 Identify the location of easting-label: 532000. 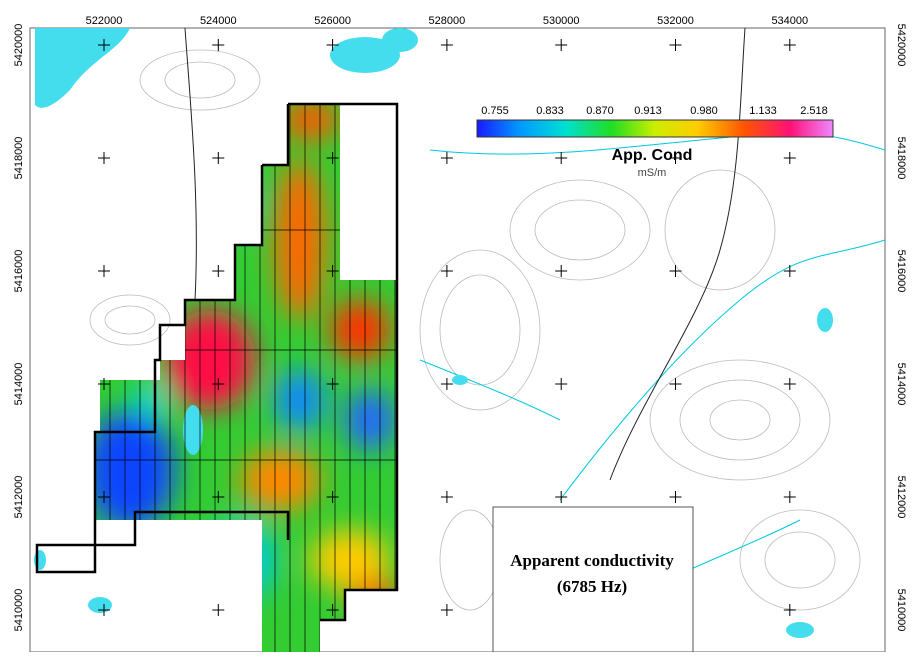
(675, 21).